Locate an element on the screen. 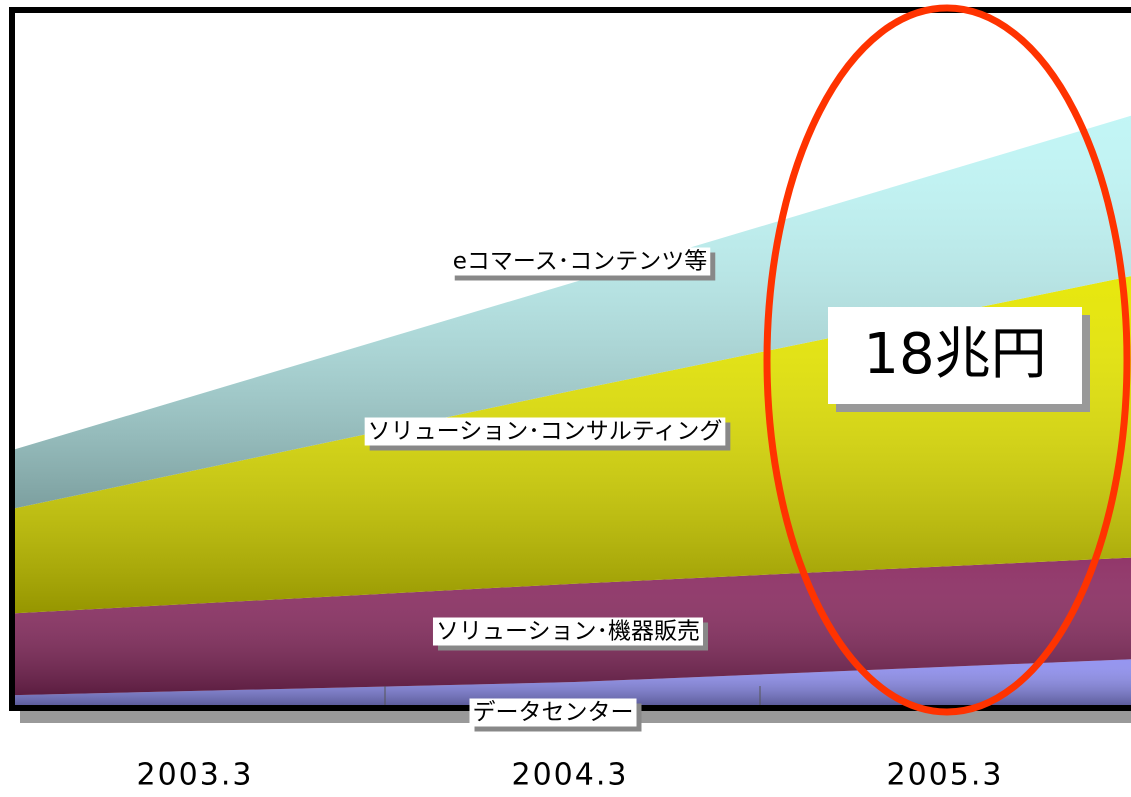 Image resolution: width=1131 pixels, height=797 pixels. annotation-box is located at coordinates (955, 355).